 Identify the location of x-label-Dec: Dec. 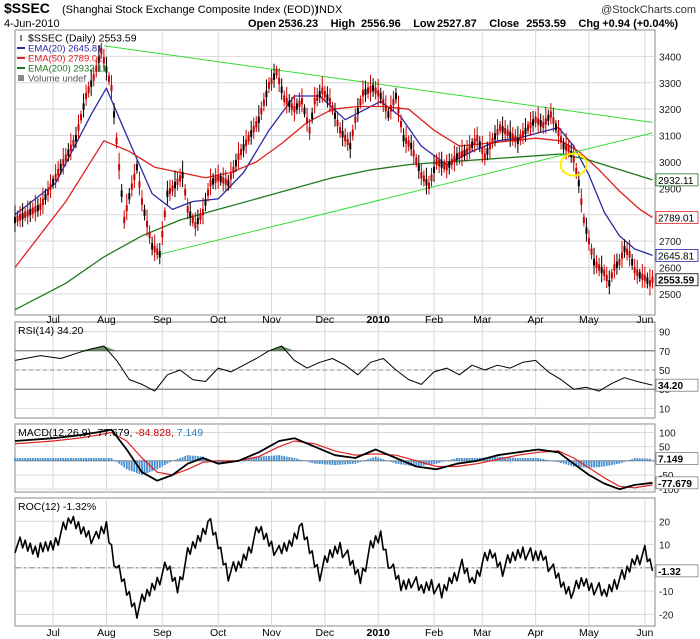
(324, 633).